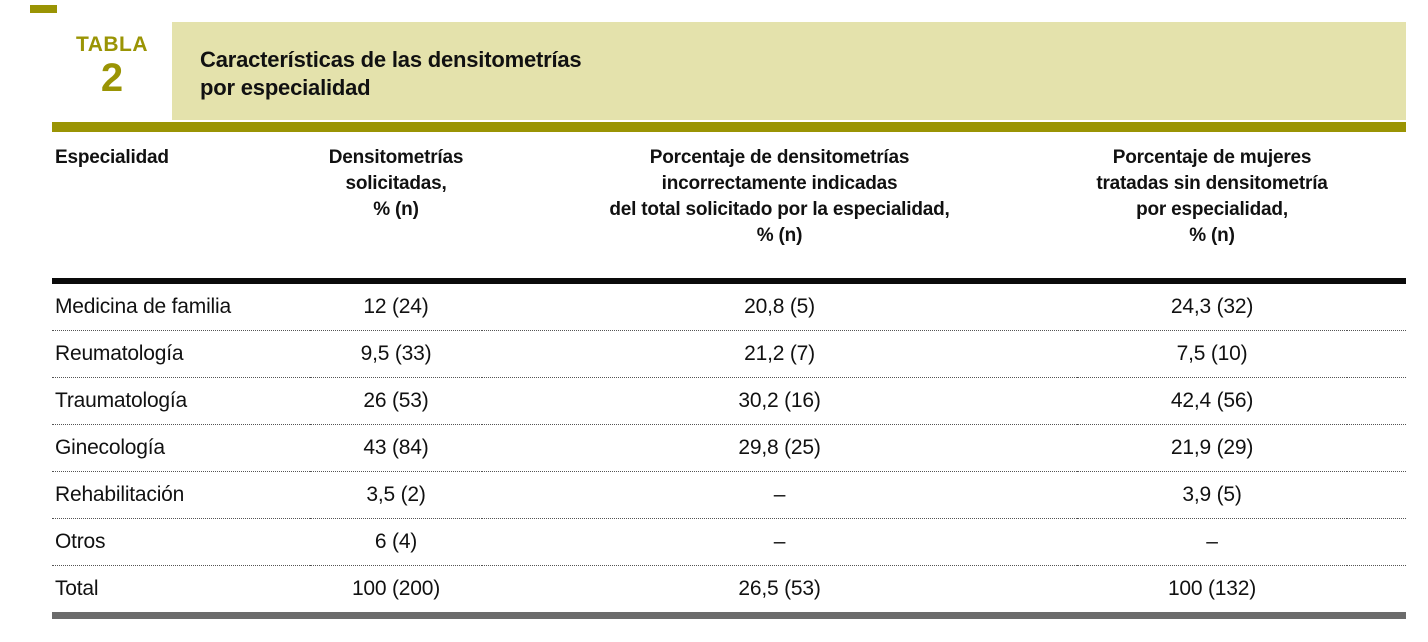  Describe the element at coordinates (181, 592) in the screenshot. I see `cell-especialidad: Total` at that location.